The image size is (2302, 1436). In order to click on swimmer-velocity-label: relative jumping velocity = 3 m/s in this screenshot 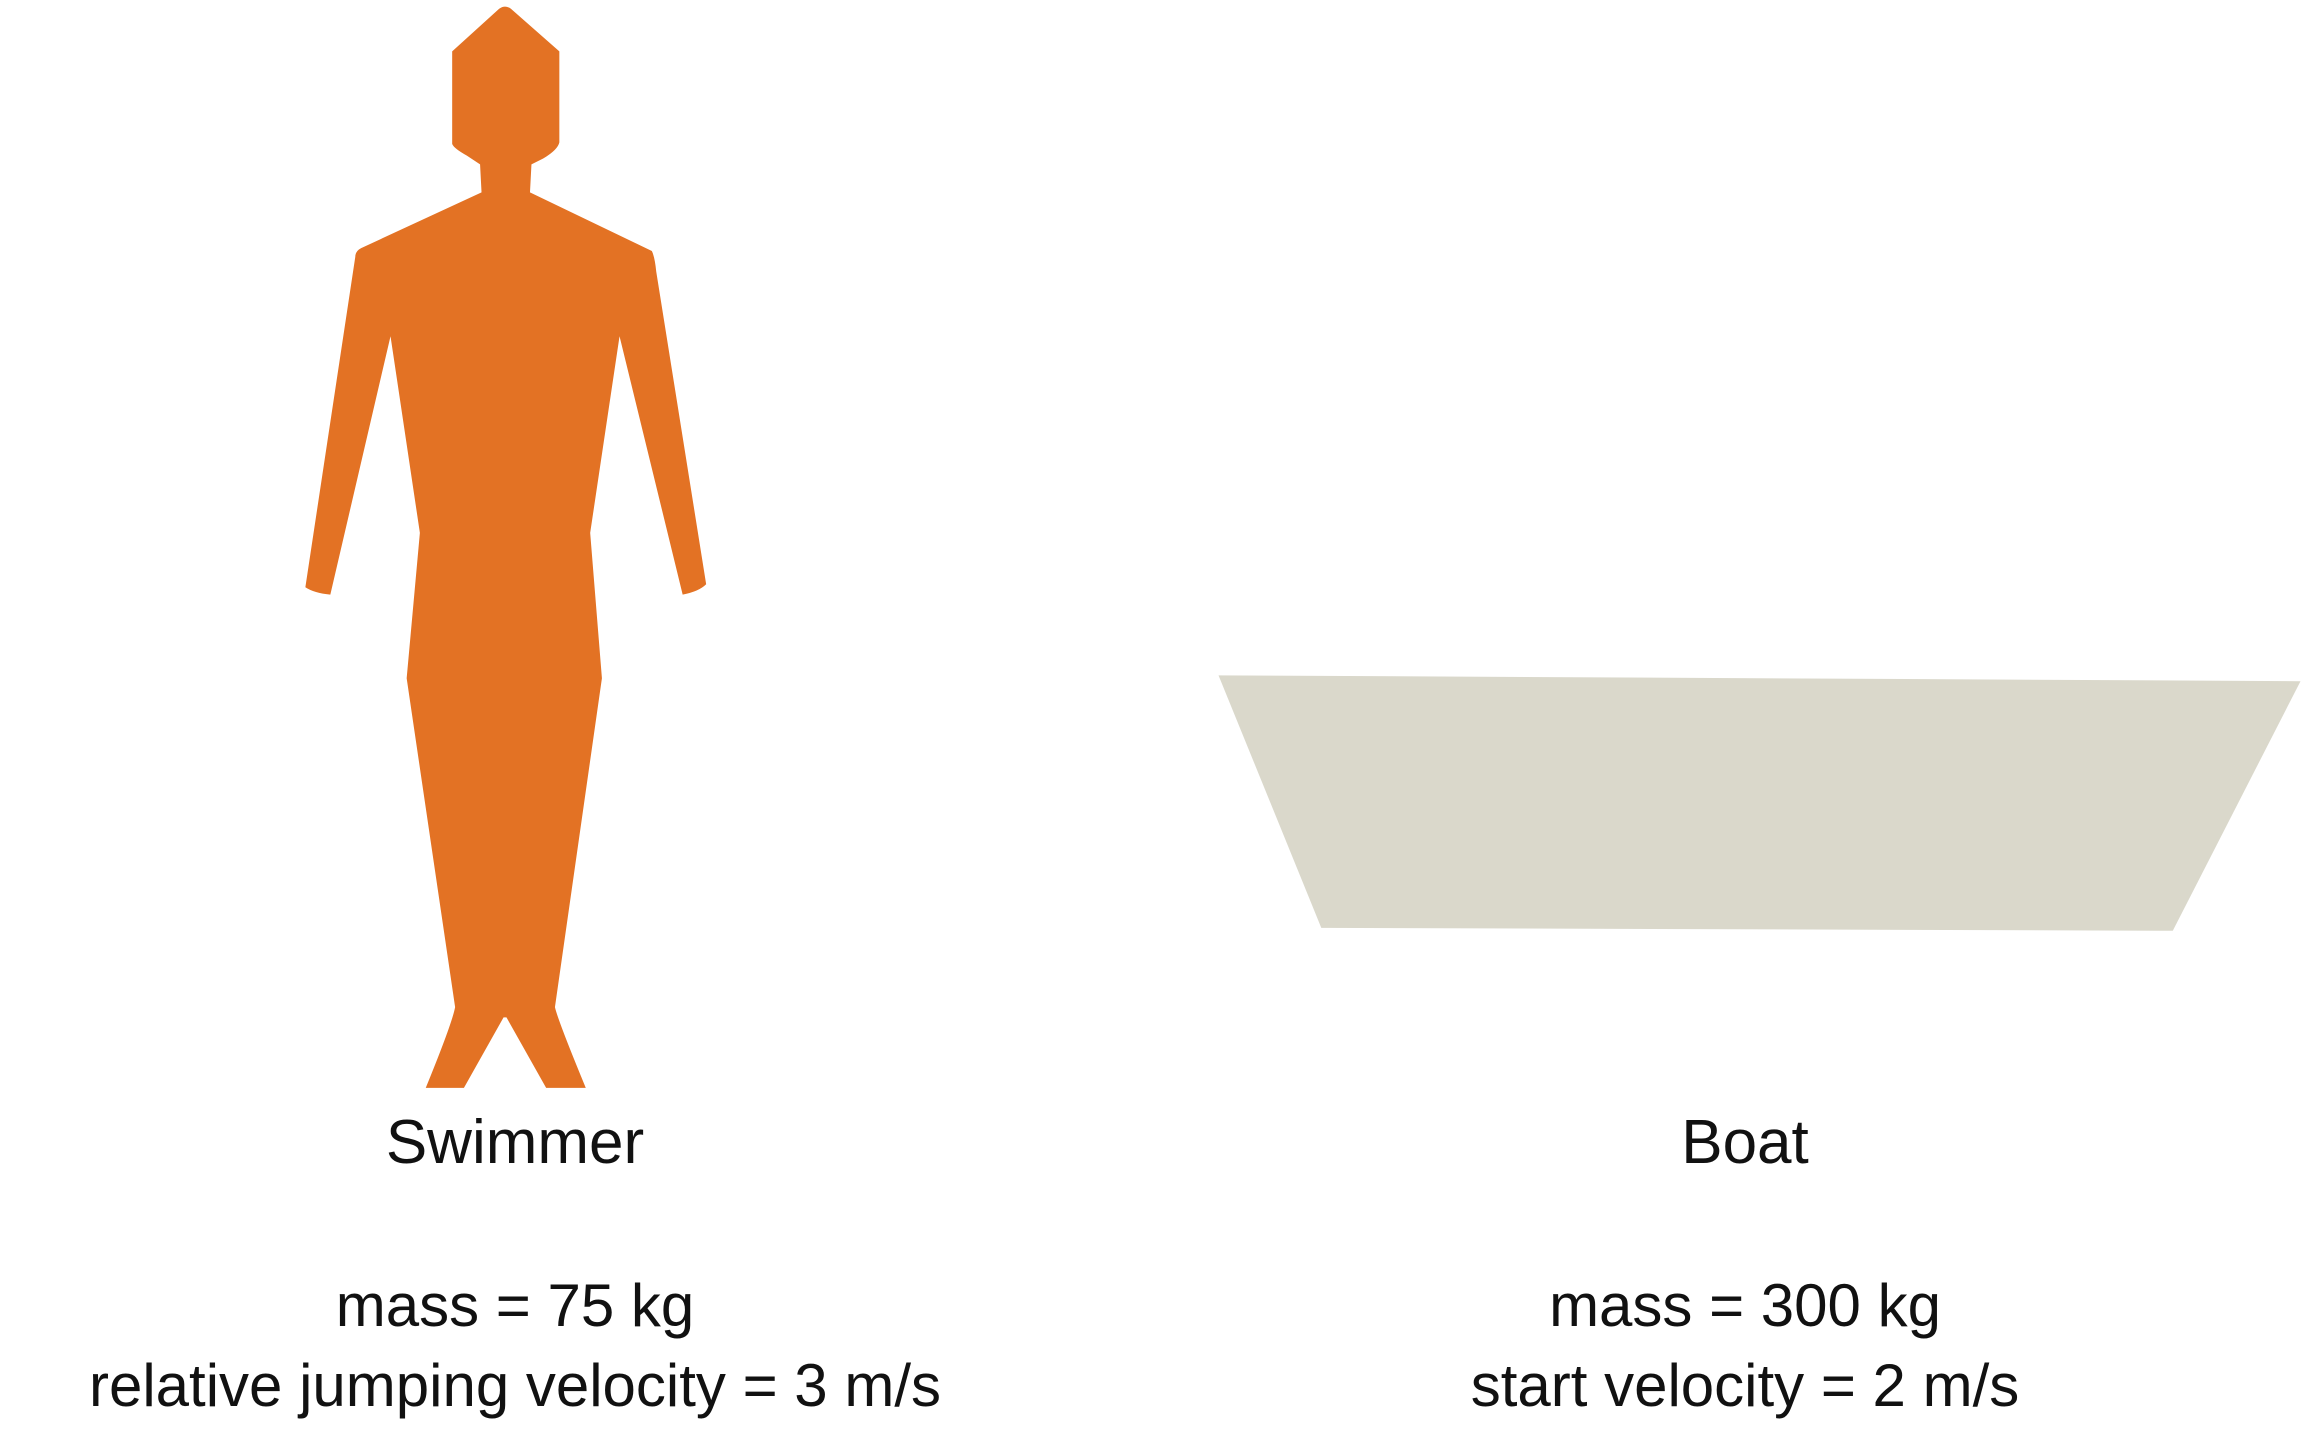, I will do `click(514, 1385)`.